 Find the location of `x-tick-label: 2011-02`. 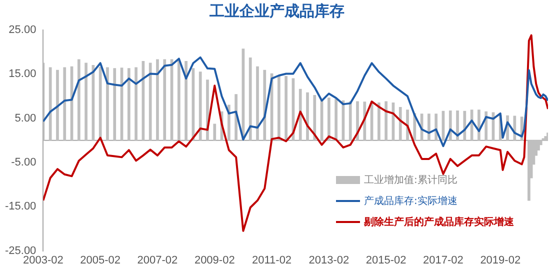

x-tick-label: 2011-02 is located at coordinates (272, 260).